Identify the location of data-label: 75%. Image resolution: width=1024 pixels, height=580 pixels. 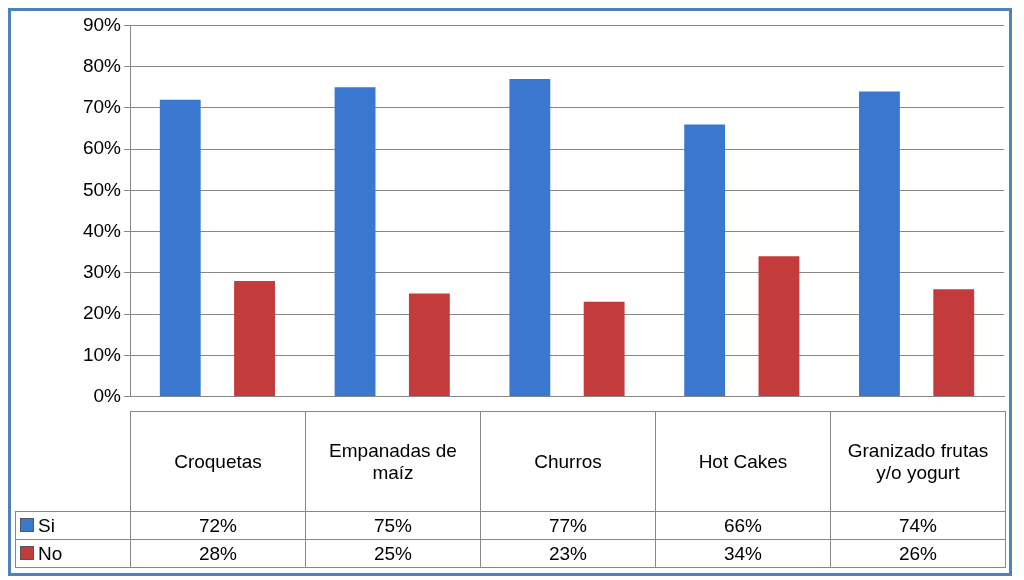
(393, 525).